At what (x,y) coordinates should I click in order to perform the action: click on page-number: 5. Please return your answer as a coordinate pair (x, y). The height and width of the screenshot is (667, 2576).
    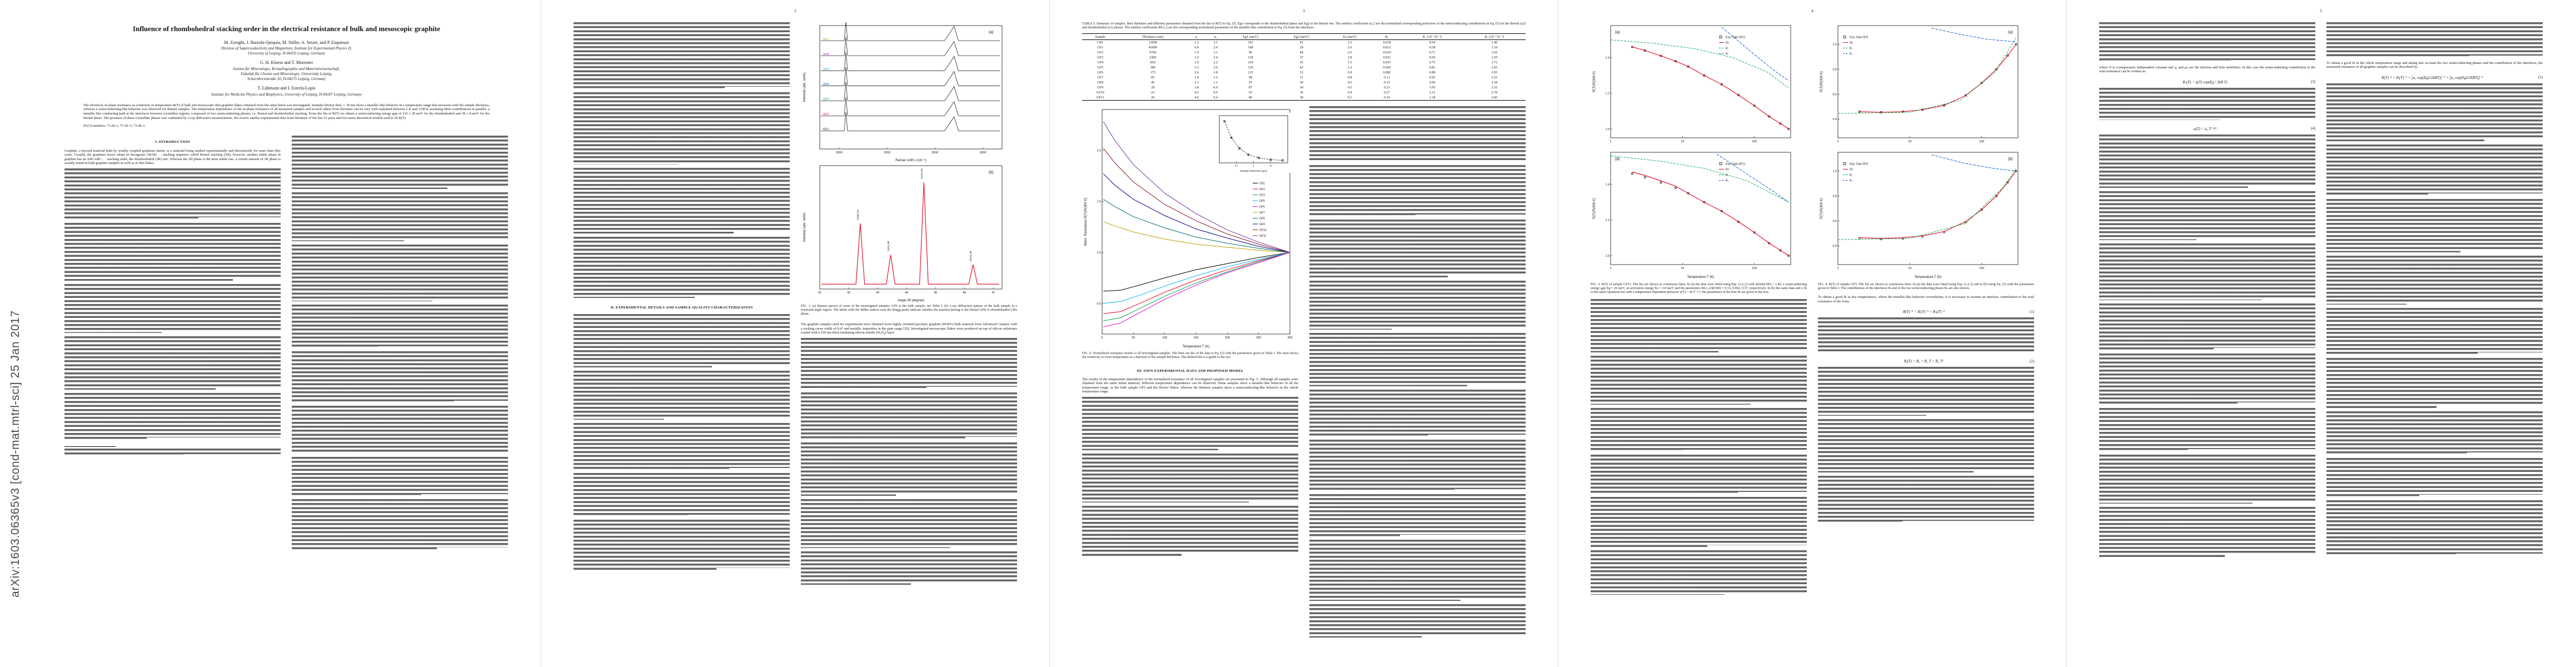
    Looking at the image, I should click on (2321, 10).